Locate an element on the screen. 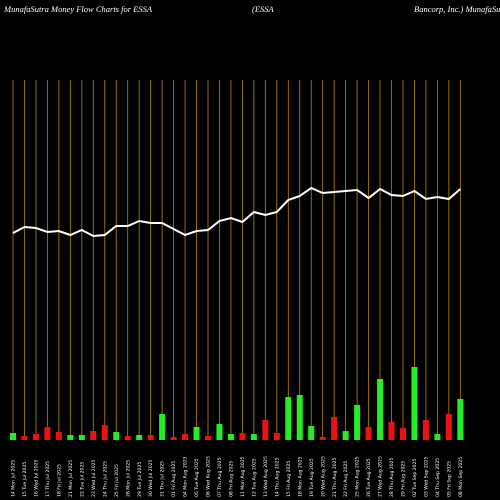 The image size is (500, 500). x-tick-label: 30 Wed Jul 2025 is located at coordinates (151, 478).